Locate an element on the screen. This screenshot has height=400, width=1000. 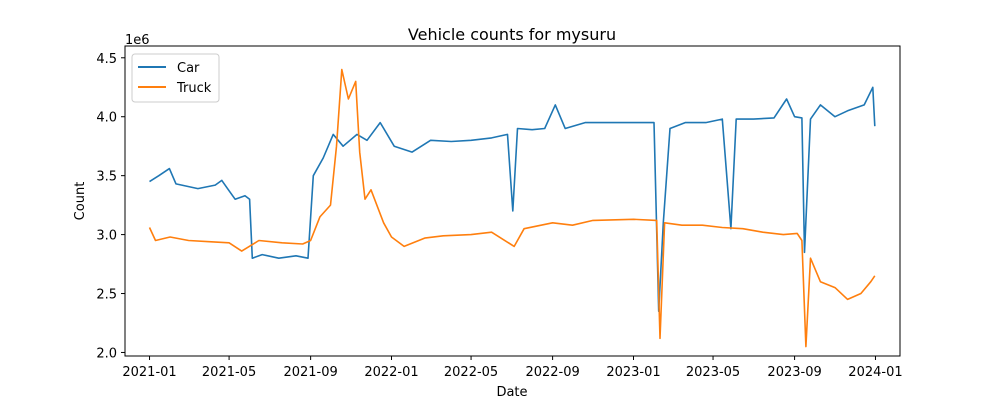
y-tick-label: 3.5 is located at coordinates (106, 177).